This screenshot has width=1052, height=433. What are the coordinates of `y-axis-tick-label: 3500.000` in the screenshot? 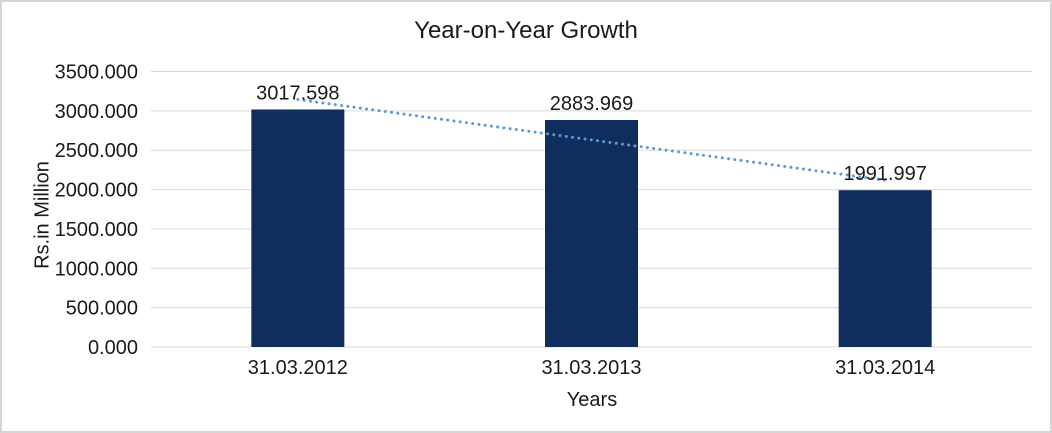 It's located at (96, 73).